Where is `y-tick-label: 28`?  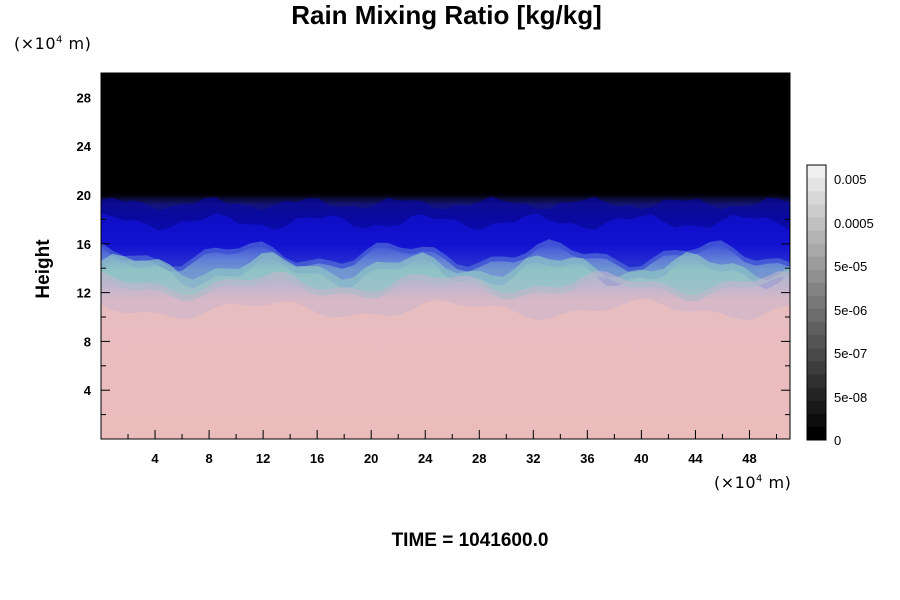
y-tick-label: 28 is located at coordinates (84, 97).